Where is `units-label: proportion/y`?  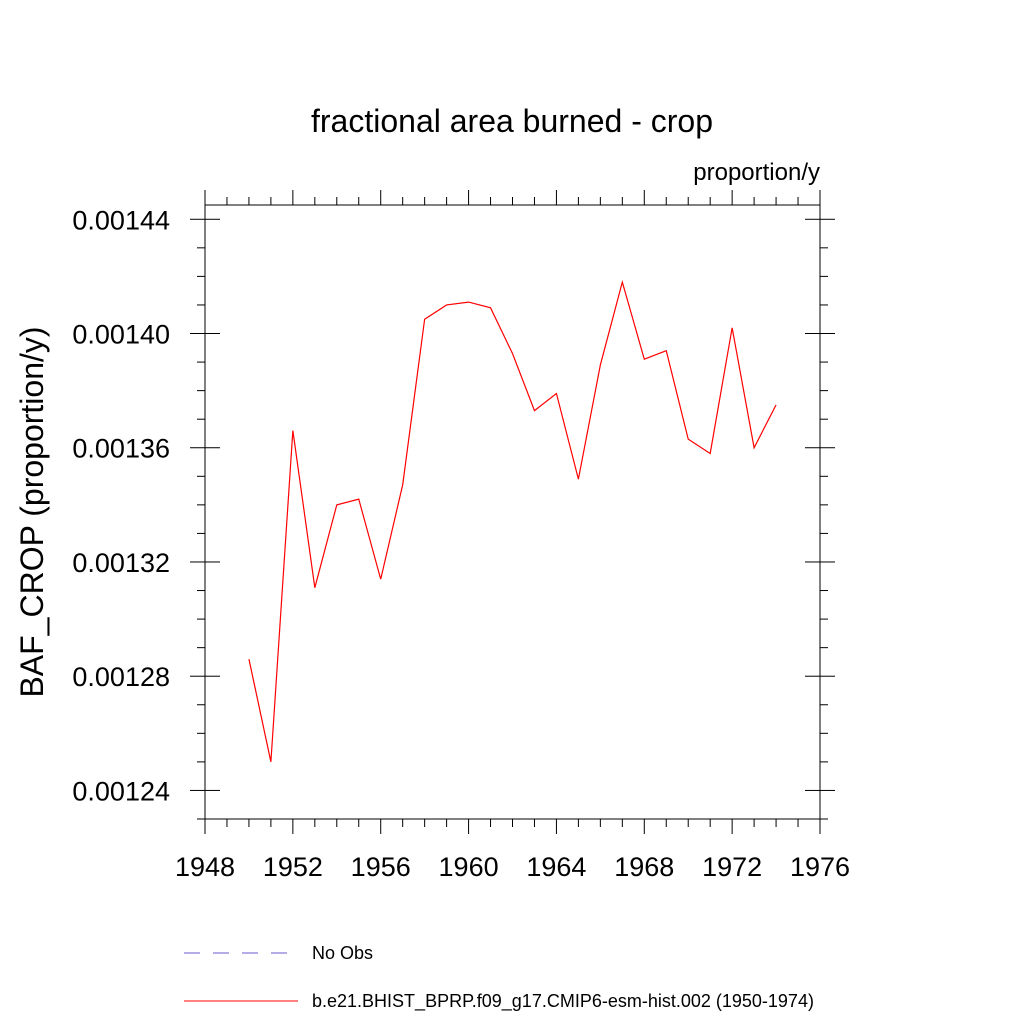 units-label: proportion/y is located at coordinates (756, 172).